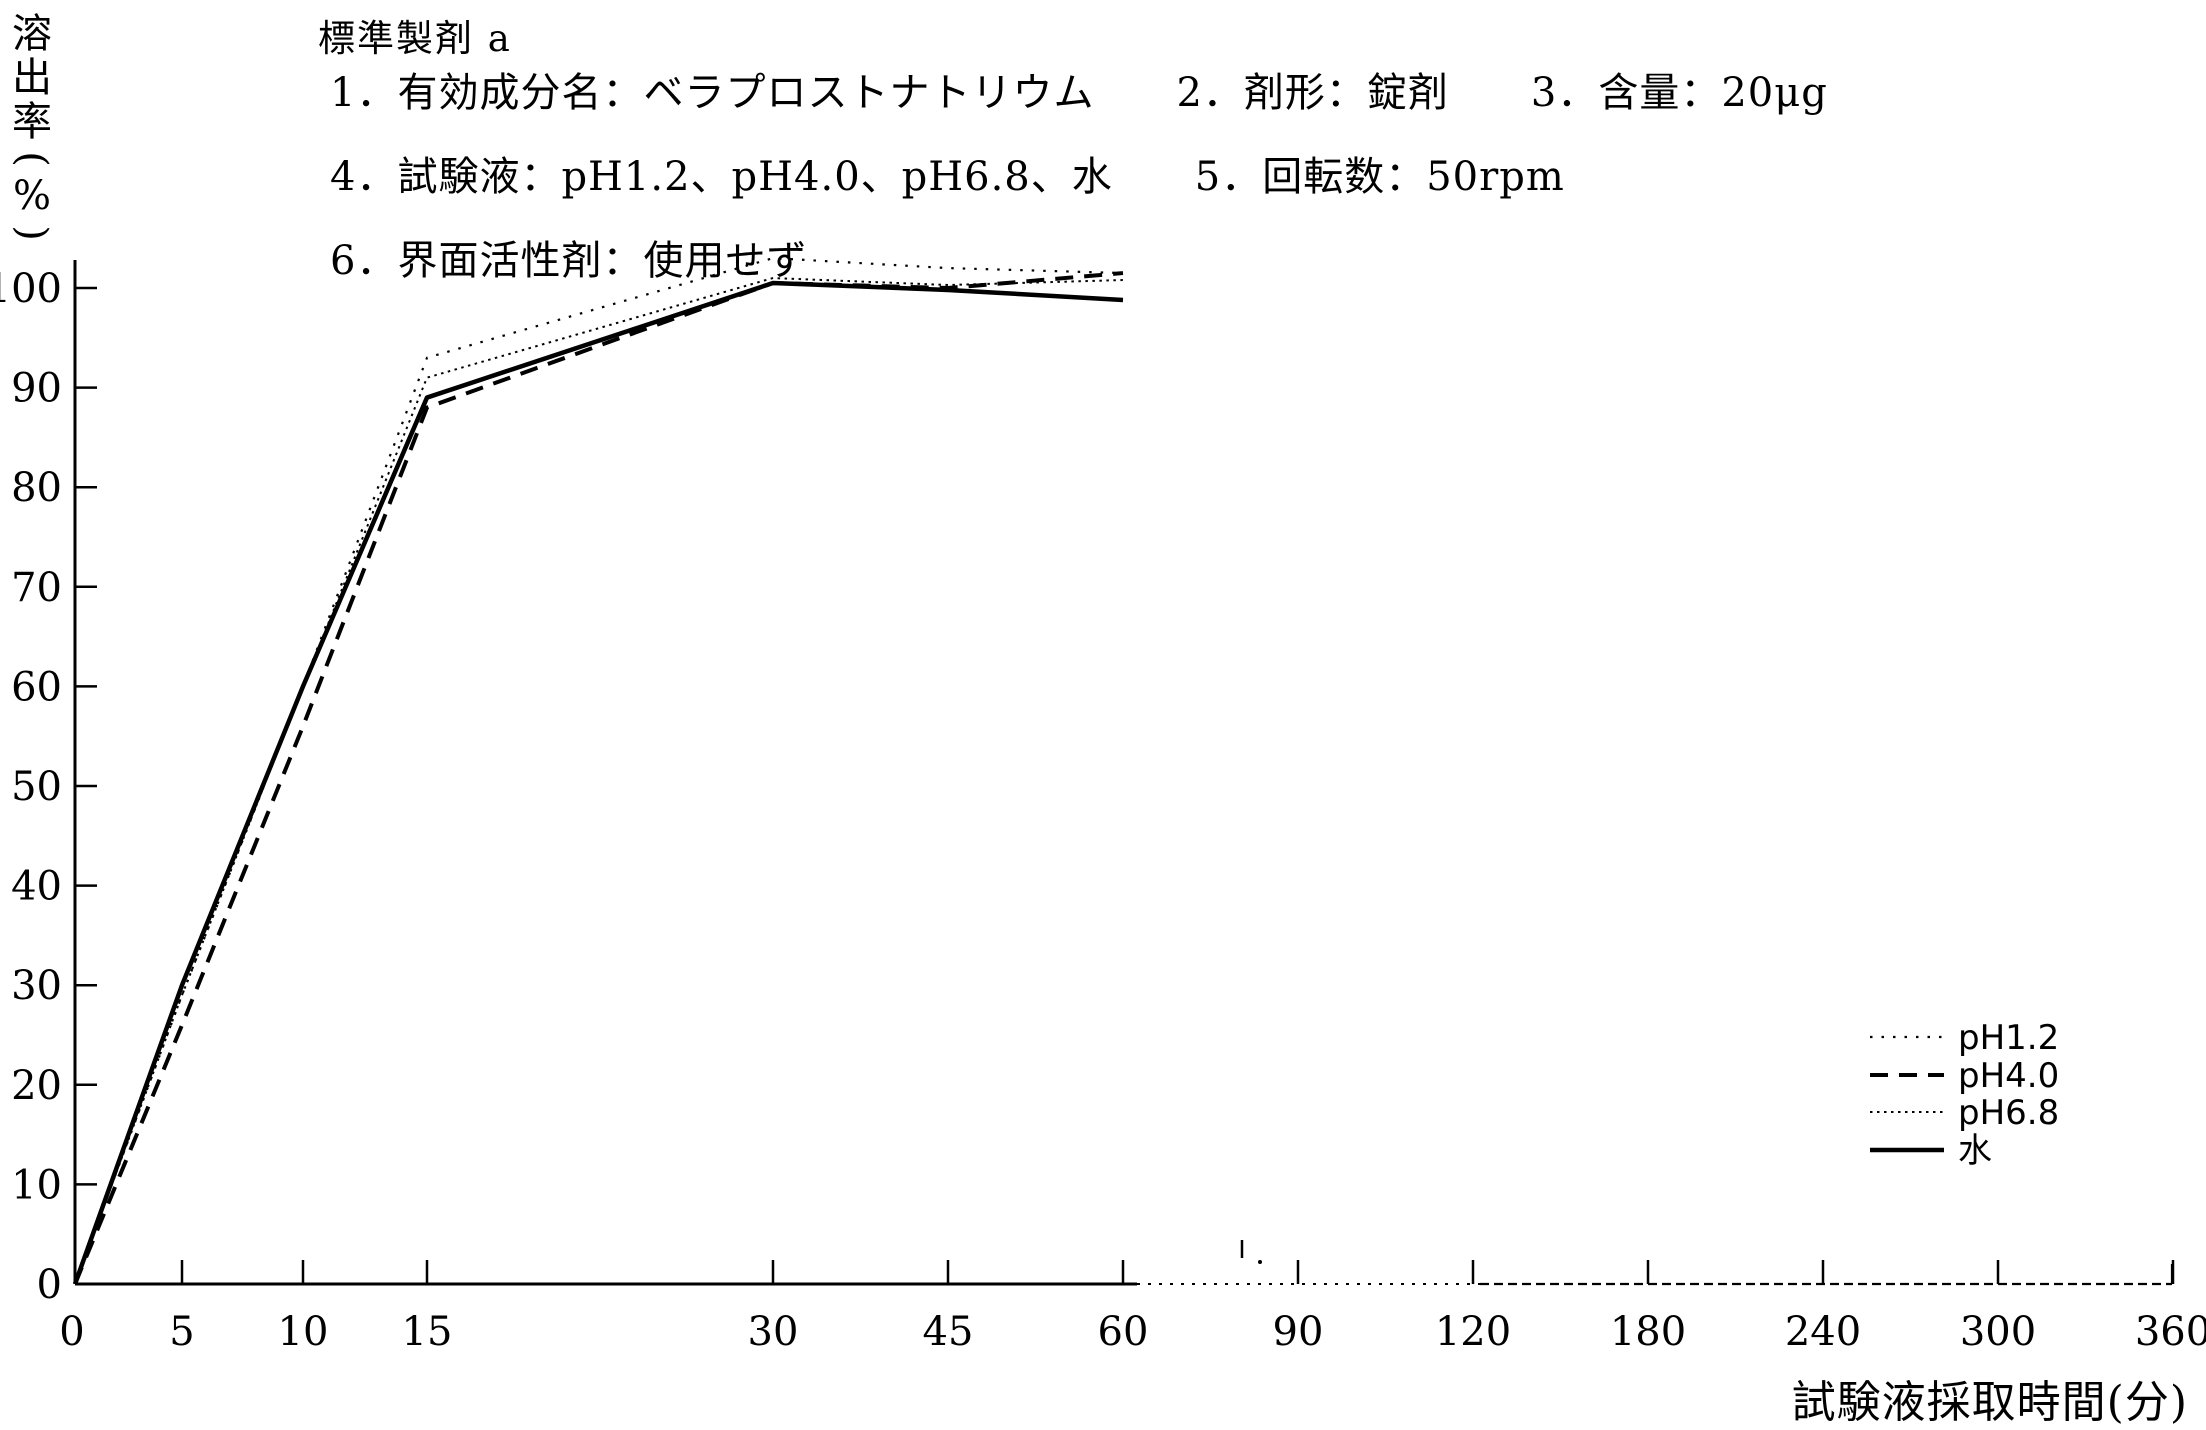 Image resolution: width=2206 pixels, height=1430 pixels. Describe the element at coordinates (32, 34) in the screenshot. I see `y-axis-title-char: 溶` at that location.